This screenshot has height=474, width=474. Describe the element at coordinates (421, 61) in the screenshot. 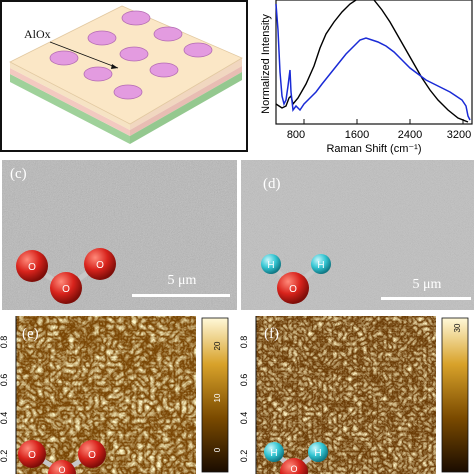

I see `black-spectrum-tail` at that location.